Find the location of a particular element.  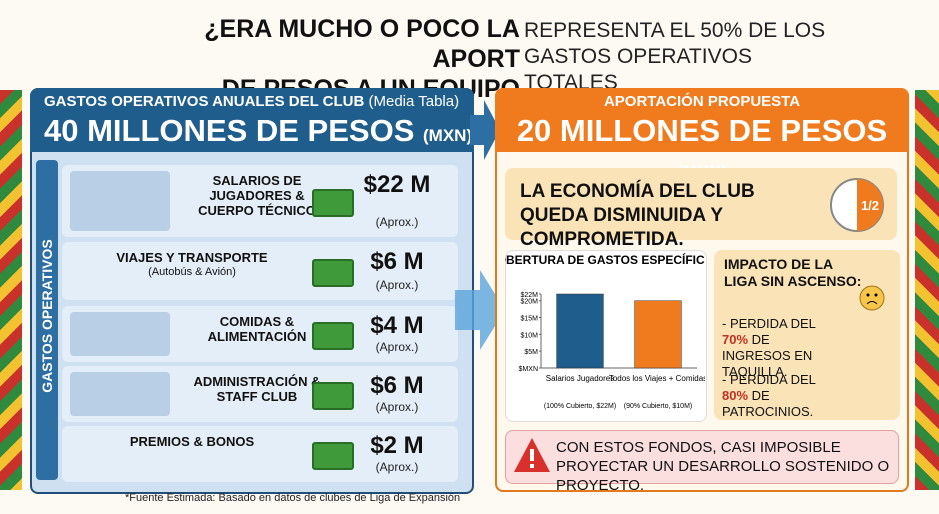

sublabel: (Autobús & Avión) is located at coordinates (192, 272).